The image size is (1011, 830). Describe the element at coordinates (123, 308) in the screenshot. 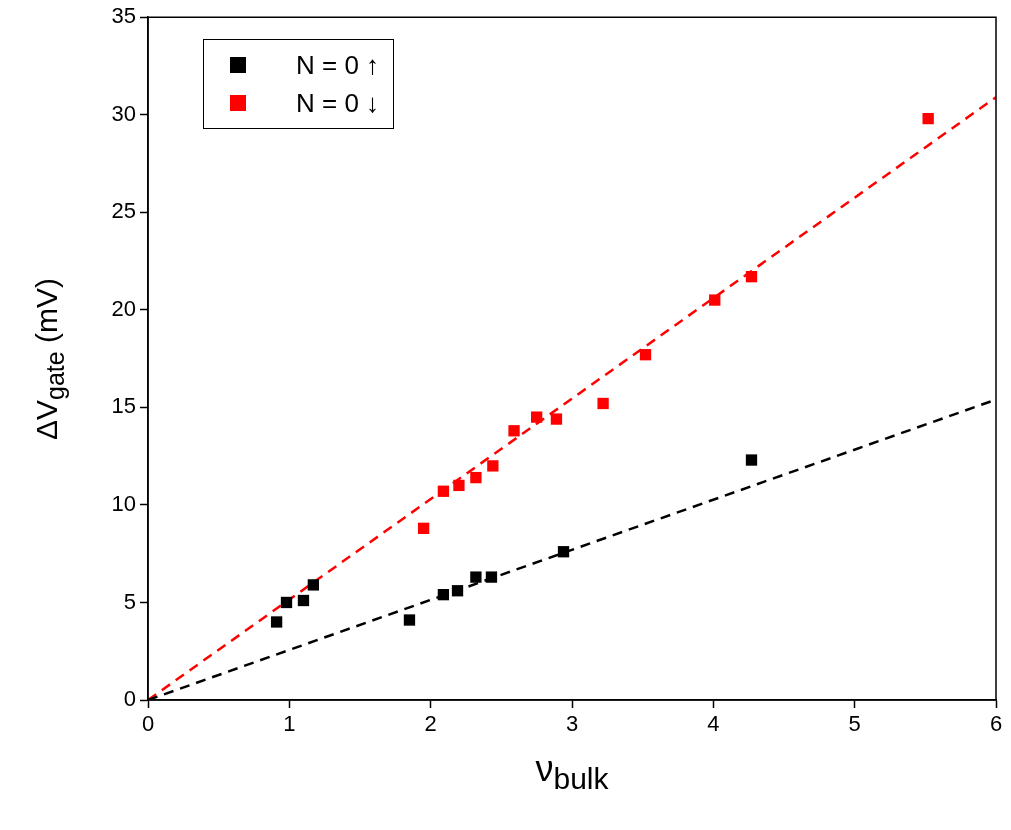

I see `y-tick-label: 20` at that location.